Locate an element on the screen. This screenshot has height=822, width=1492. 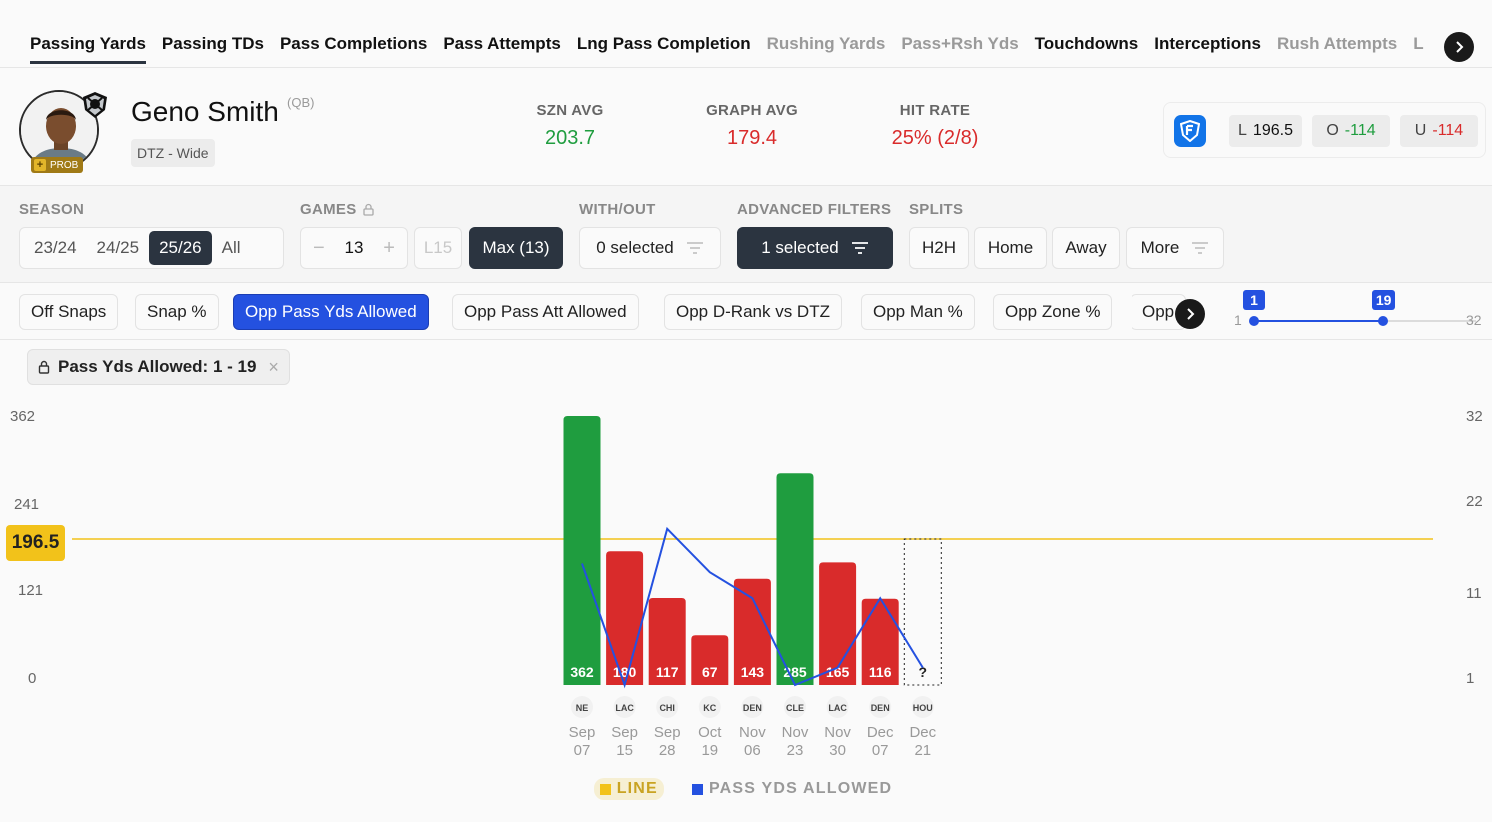
chip-overflow-clip: Opp is located at coordinates (1162, 312).